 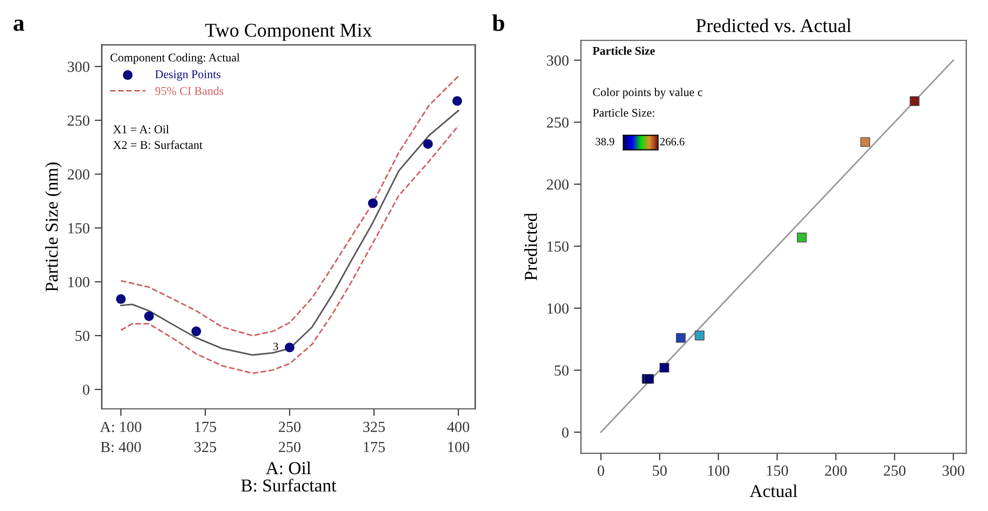 What do you see at coordinates (120, 447) in the screenshot?
I see `x2-tick-label: B: 400` at bounding box center [120, 447].